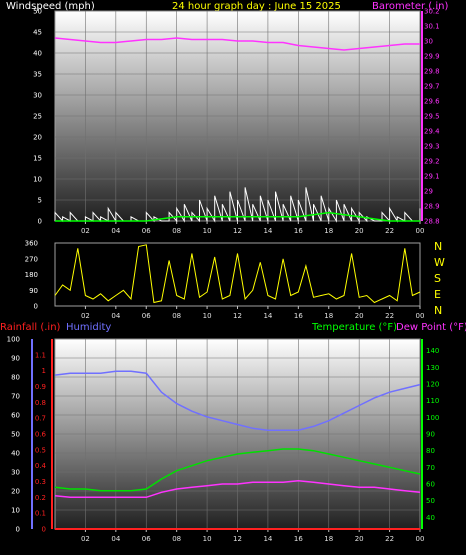 Image resolution: width=466 pixels, height=555 pixels. I want to click on windspeed-axis-tick-label: 0, so click(40, 222).